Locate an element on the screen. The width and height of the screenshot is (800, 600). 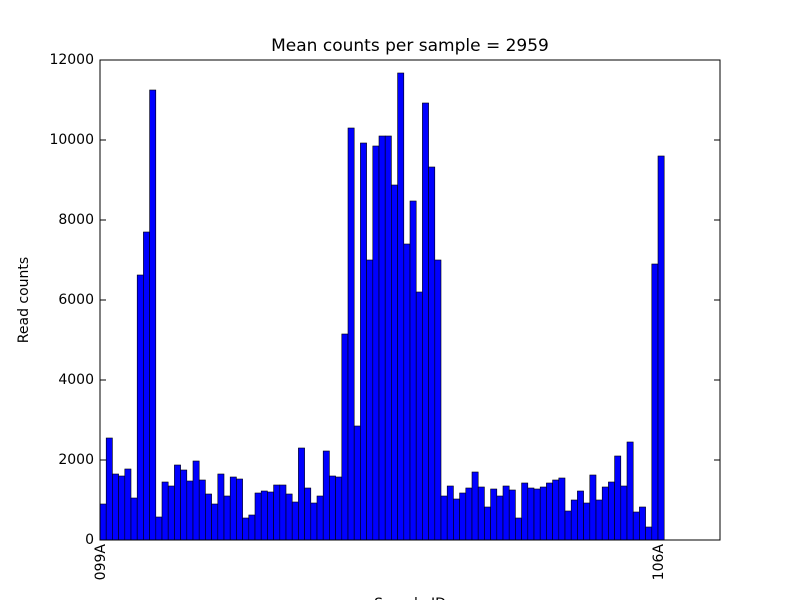
x-axis-label: Sample ID is located at coordinates (410, 598).